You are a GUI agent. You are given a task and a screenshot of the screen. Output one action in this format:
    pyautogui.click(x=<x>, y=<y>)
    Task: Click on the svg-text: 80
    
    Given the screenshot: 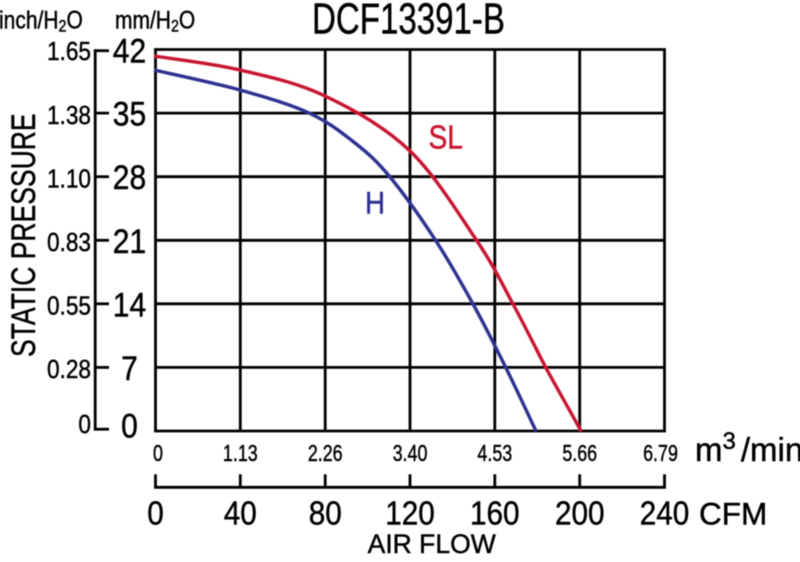 What is the action you would take?
    pyautogui.click(x=325, y=513)
    